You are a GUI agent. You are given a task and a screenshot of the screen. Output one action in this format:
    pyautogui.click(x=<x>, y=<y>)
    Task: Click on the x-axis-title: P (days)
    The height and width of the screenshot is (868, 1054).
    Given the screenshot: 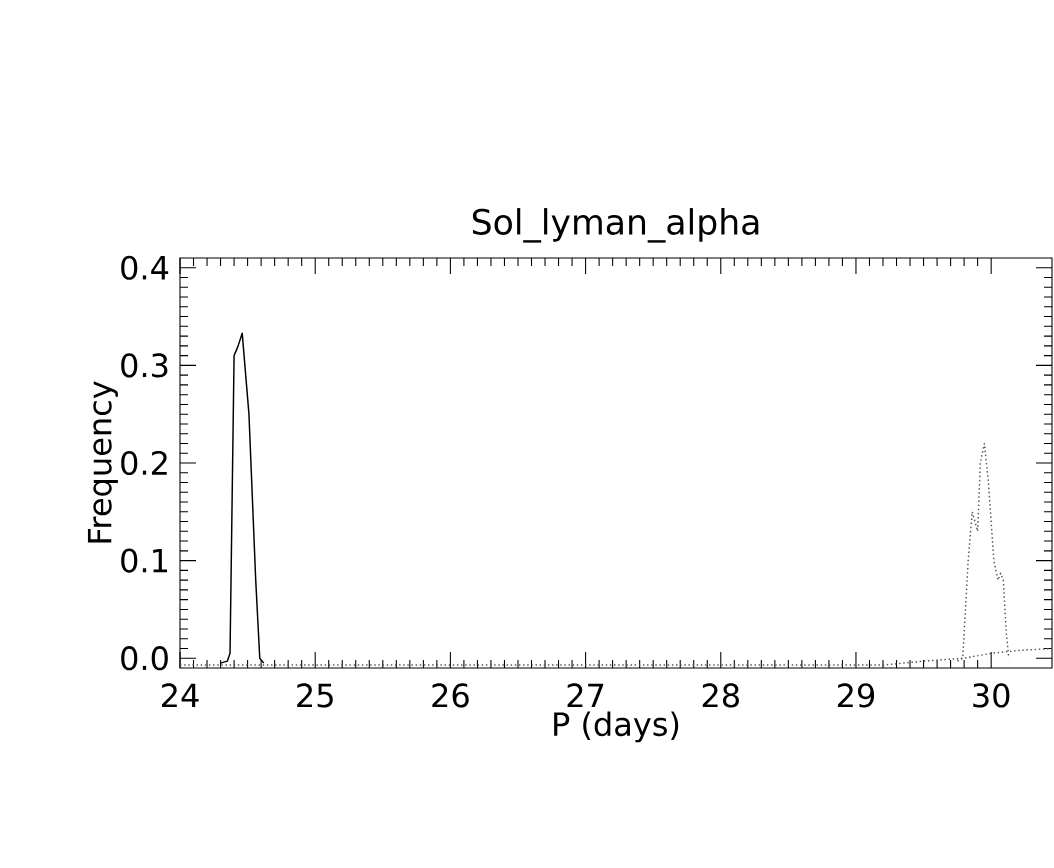 What is the action you would take?
    pyautogui.click(x=616, y=727)
    